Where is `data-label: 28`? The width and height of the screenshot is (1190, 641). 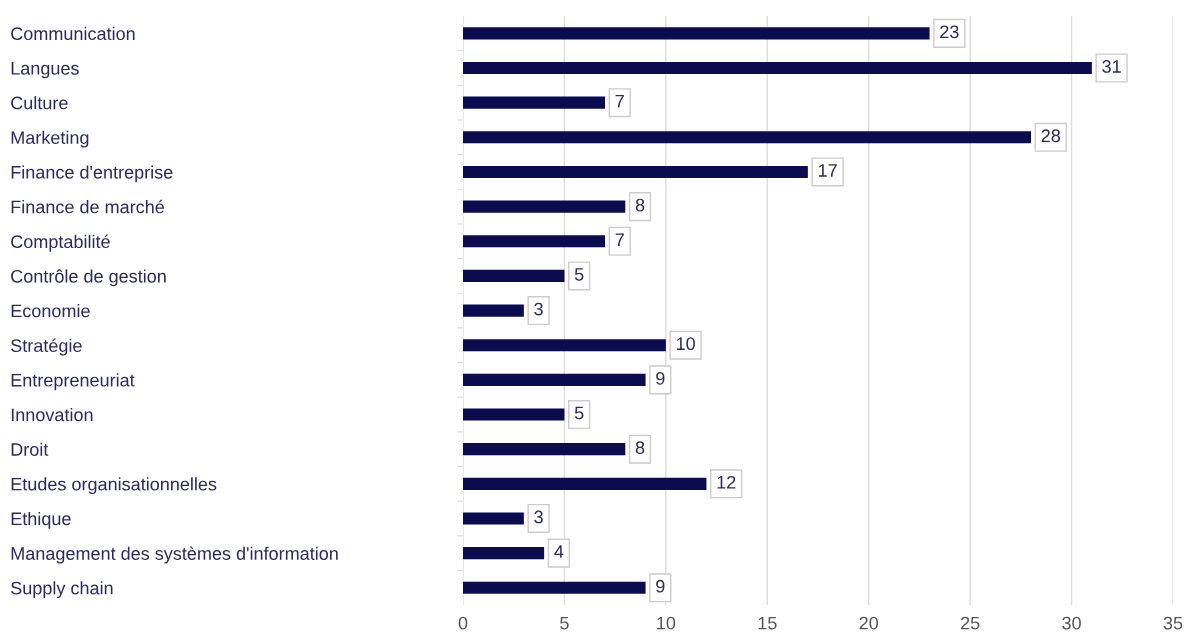 data-label: 28 is located at coordinates (1051, 136).